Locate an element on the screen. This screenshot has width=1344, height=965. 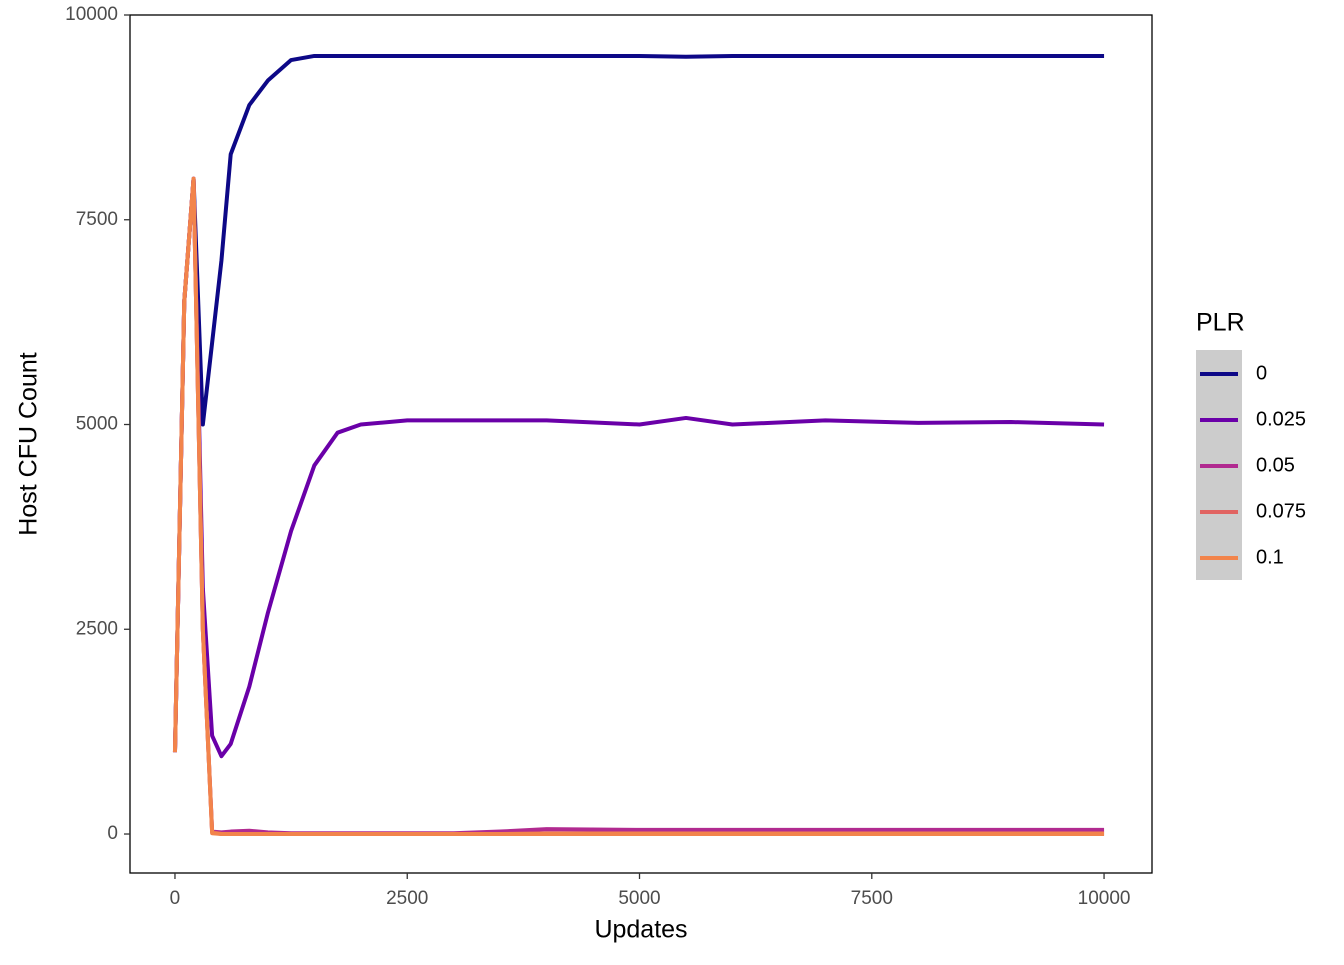
y-tick-label: 2500 is located at coordinates (97, 628).